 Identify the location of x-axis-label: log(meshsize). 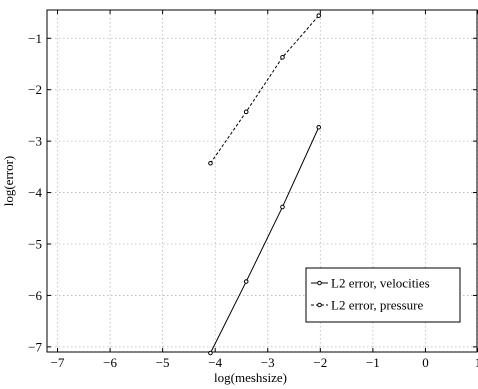
(250, 377).